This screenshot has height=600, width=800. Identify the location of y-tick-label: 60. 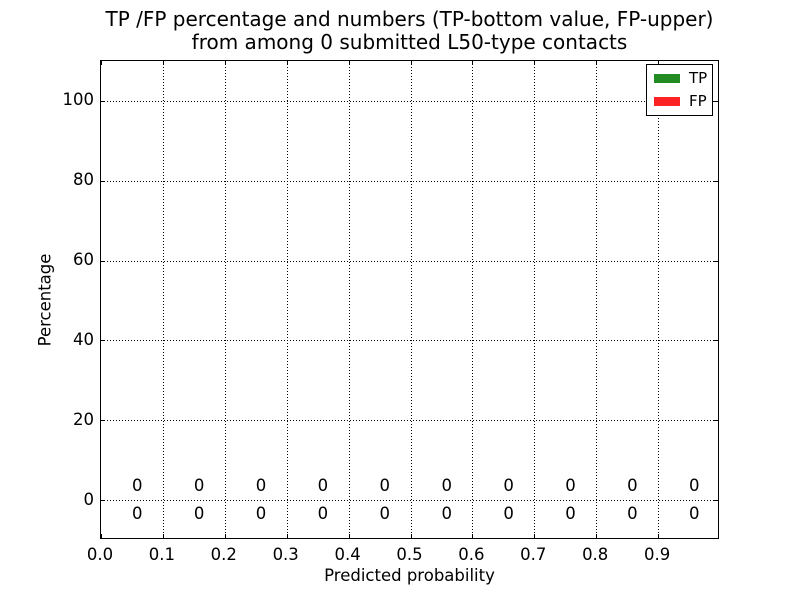
(83, 260).